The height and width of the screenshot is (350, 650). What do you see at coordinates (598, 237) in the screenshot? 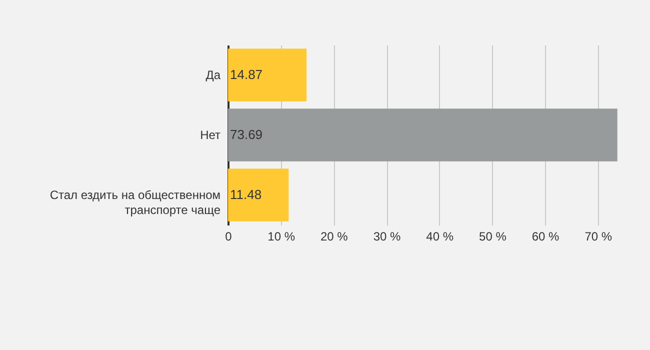
I see `x-tick-label: 70 %` at bounding box center [598, 237].